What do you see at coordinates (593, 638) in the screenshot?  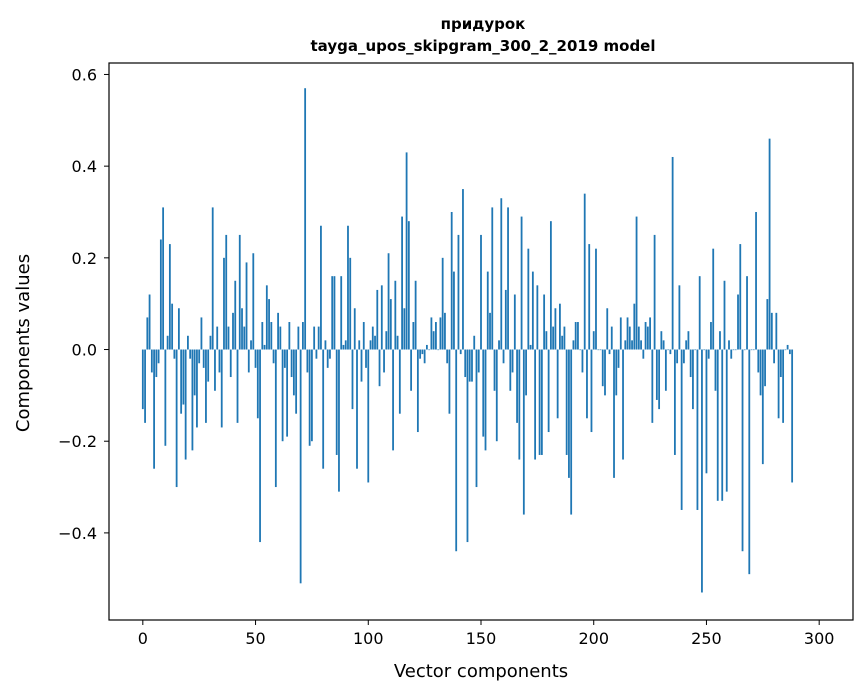 I see `x-tick-label: 200` at bounding box center [593, 638].